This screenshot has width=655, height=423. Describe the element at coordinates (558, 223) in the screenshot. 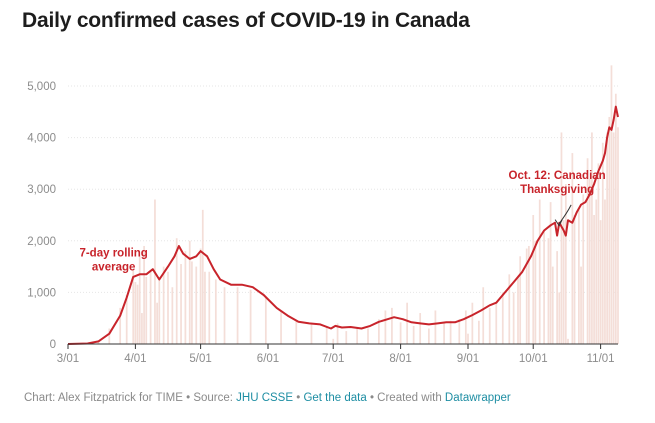

I see `annotation-arrowhead` at that location.